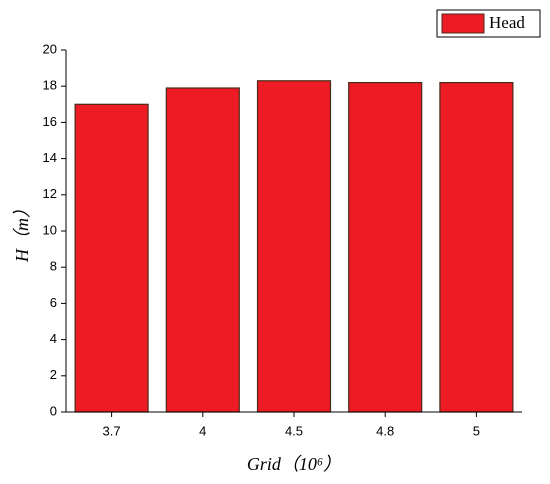 Image resolution: width=550 pixels, height=484 pixels. What do you see at coordinates (50, 193) in the screenshot?
I see `y-tick-label: 12` at bounding box center [50, 193].